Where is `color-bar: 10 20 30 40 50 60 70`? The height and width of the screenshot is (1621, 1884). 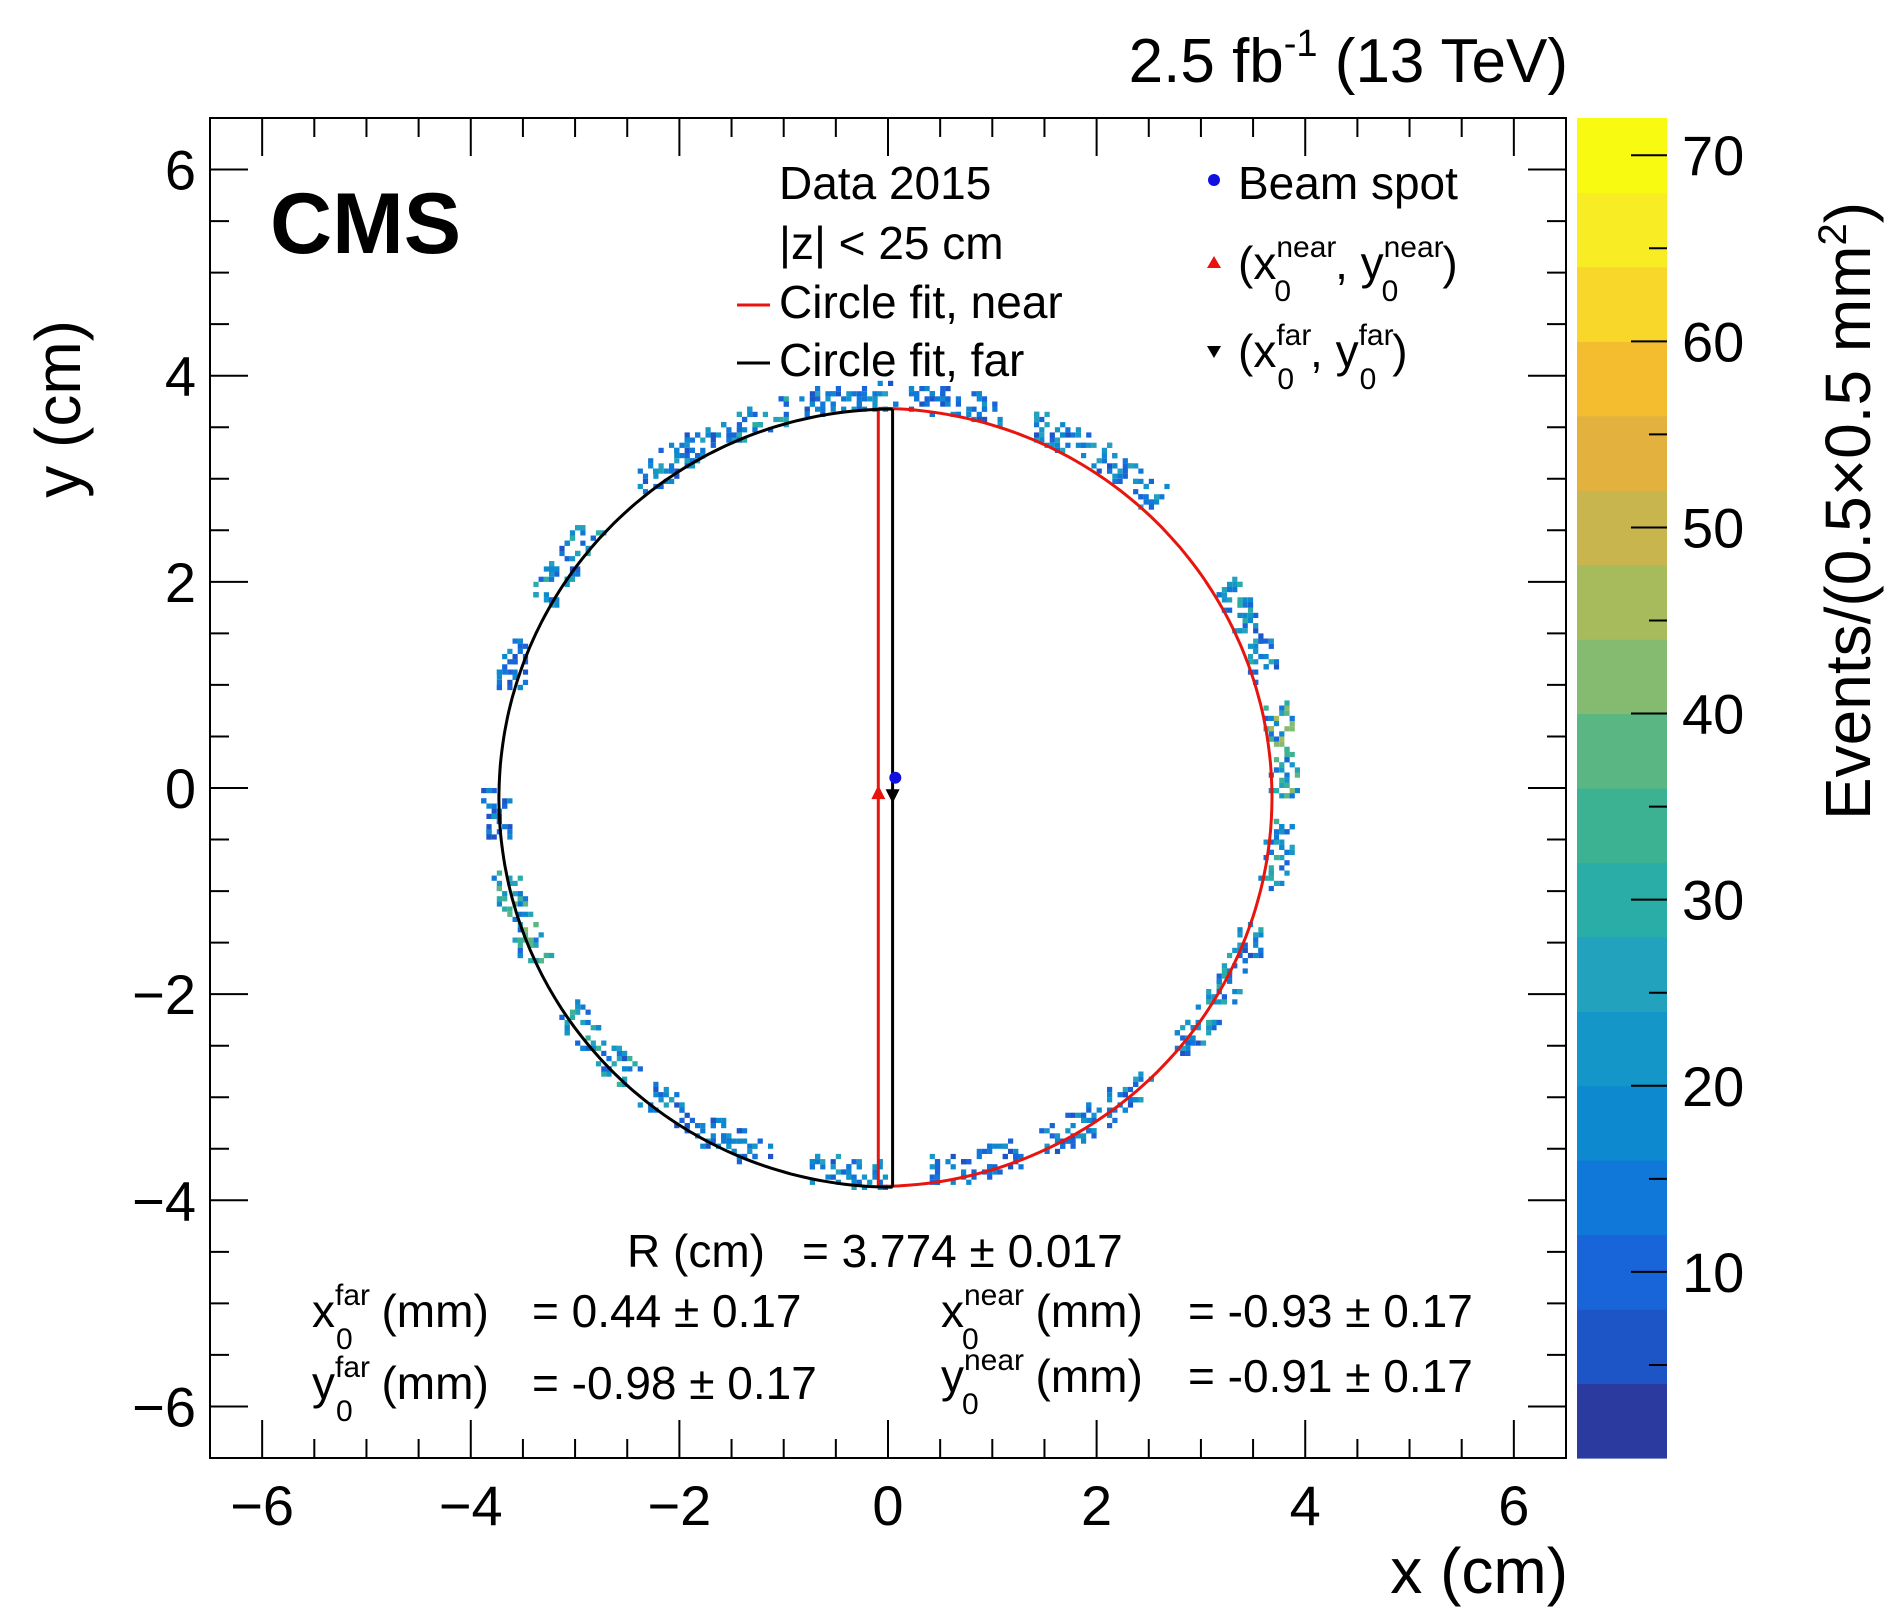 color-bar: 10 20 30 40 50 60 70 is located at coordinates (1660, 788).